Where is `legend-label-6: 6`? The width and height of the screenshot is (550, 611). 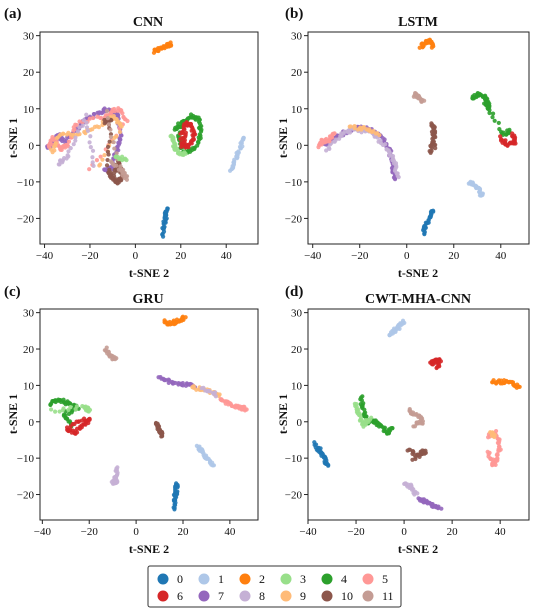 legend-label-6: 6 is located at coordinates (180, 596).